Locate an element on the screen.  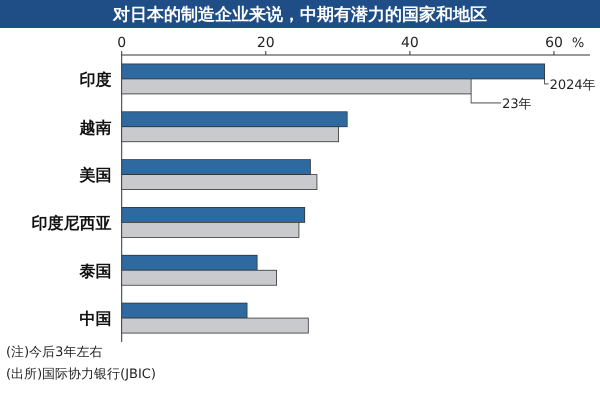
legend-label: 2024年 is located at coordinates (573, 85).